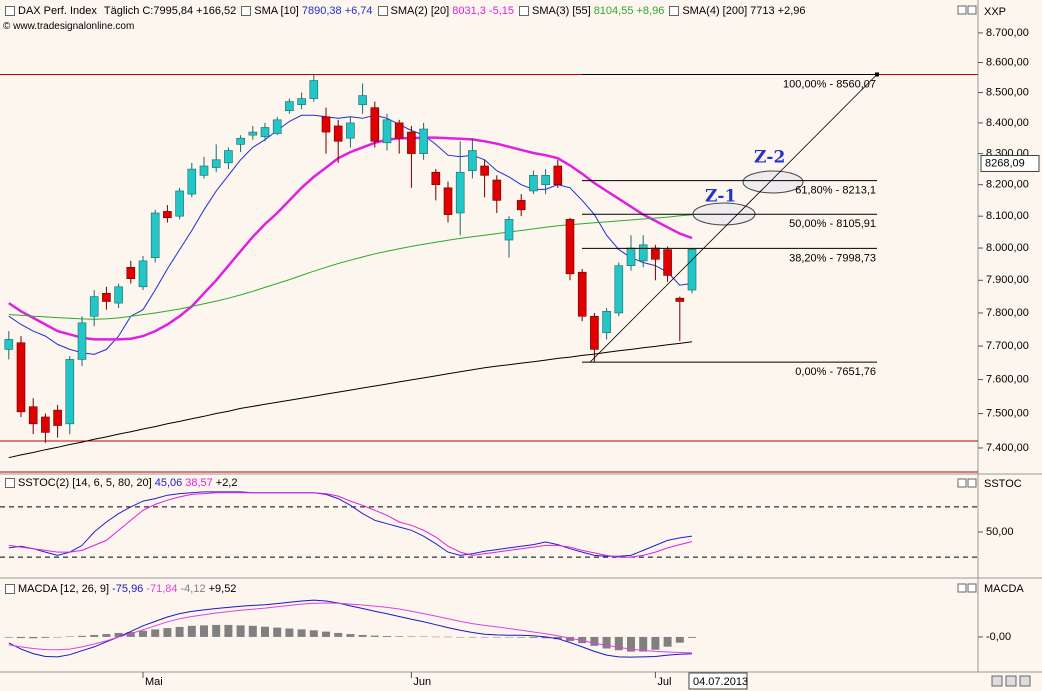 This screenshot has width=1042, height=691. Describe the element at coordinates (226, 483) in the screenshot. I see `indicator-change: +2,2` at that location.